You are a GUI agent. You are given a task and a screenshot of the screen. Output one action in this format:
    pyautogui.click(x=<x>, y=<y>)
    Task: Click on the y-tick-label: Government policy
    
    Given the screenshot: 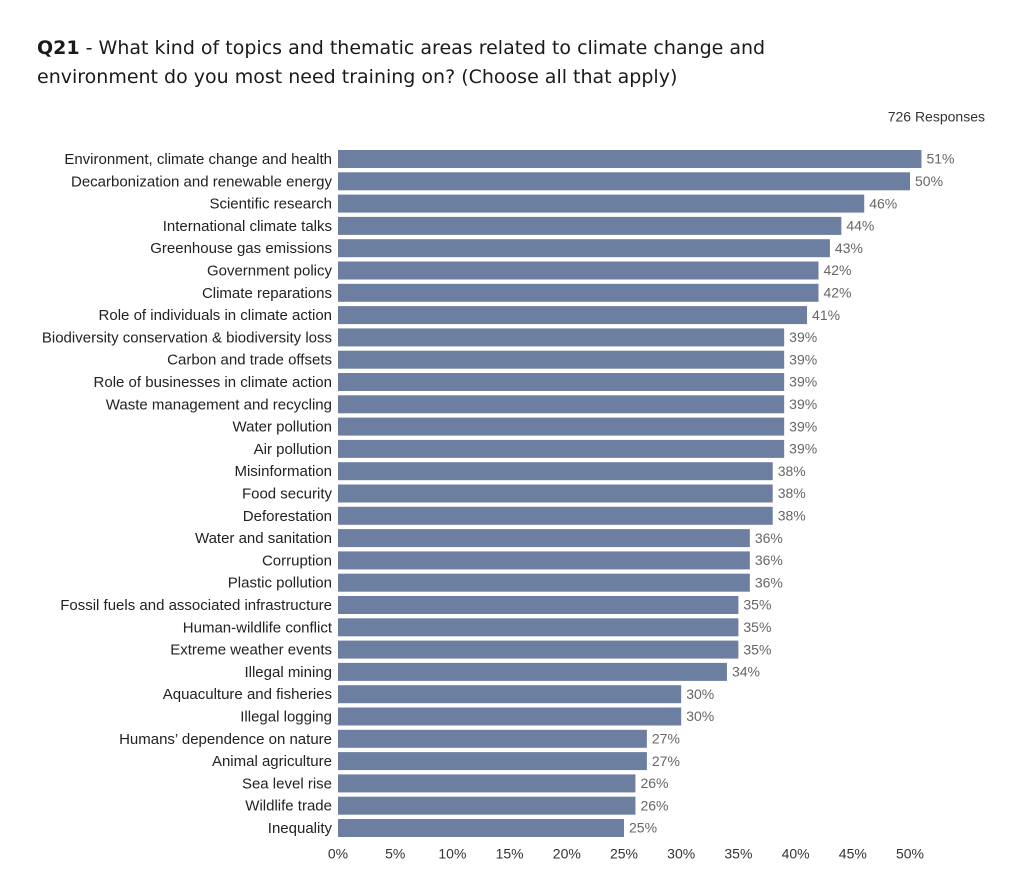 What is the action you would take?
    pyautogui.click(x=270, y=270)
    